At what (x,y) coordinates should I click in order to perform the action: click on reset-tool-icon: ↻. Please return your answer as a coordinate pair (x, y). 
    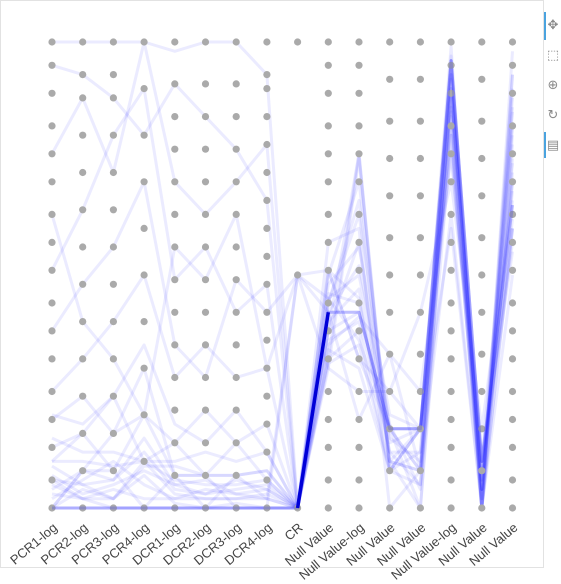
    Looking at the image, I should click on (553, 114).